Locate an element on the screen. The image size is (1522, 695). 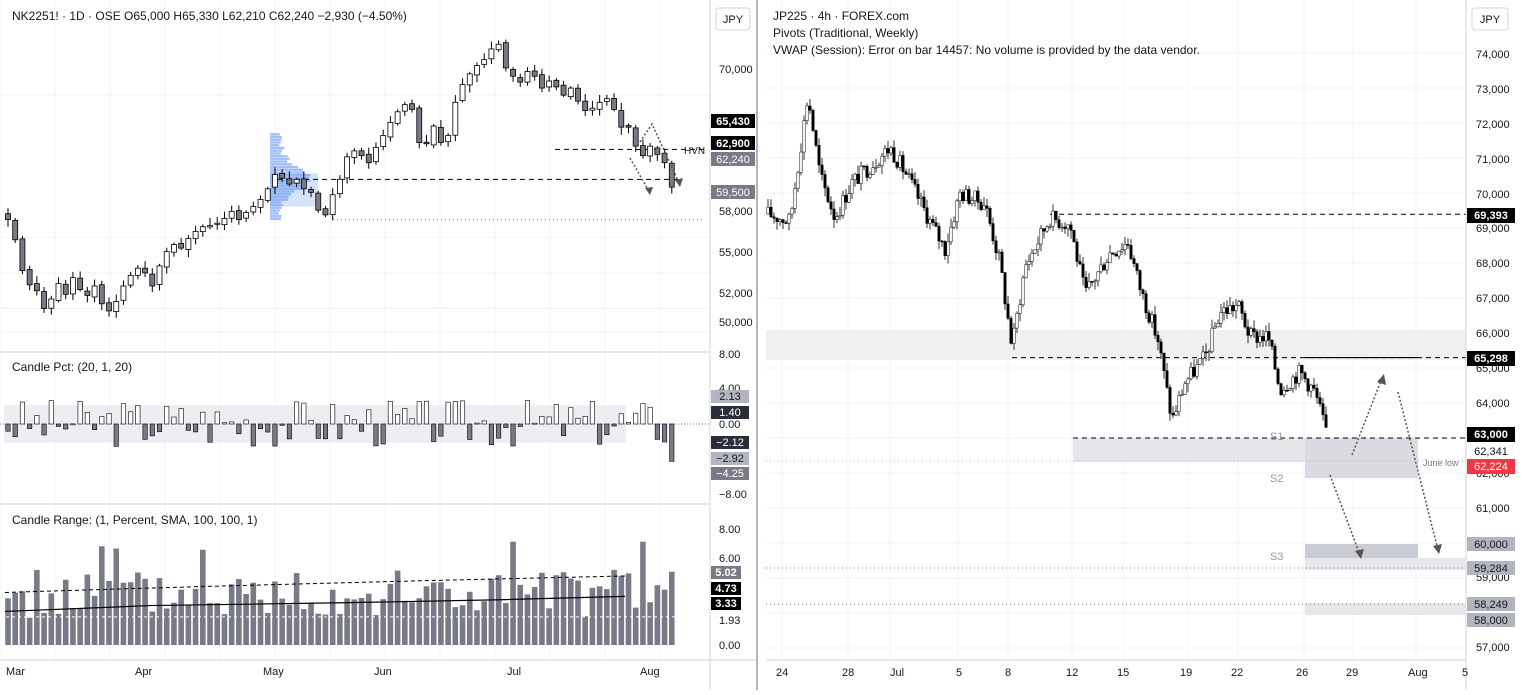
right-time-tick: 12 is located at coordinates (1072, 673).